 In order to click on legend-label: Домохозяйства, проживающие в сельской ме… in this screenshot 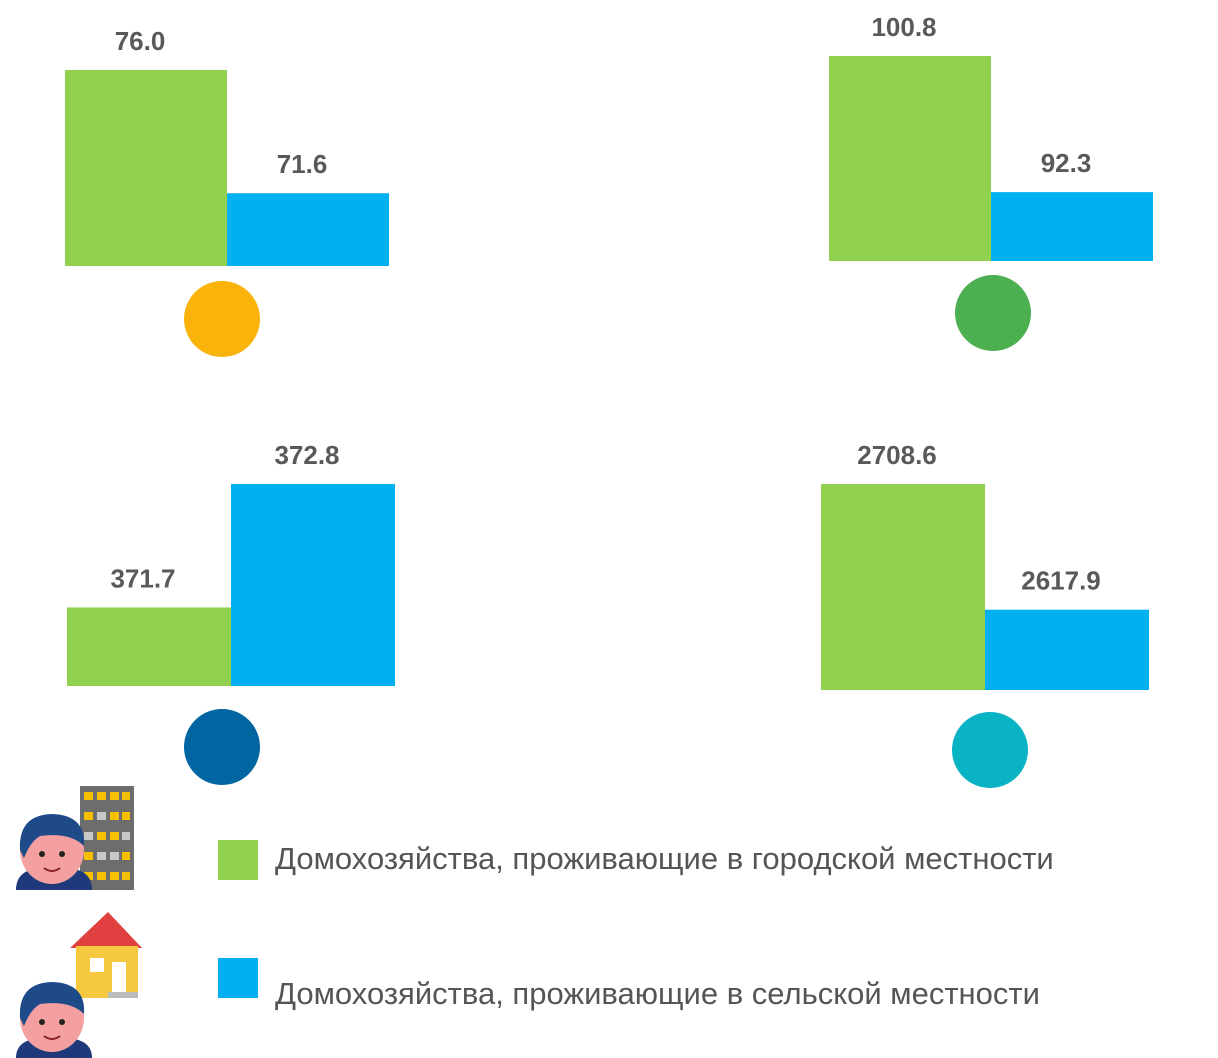, I will do `click(657, 993)`.